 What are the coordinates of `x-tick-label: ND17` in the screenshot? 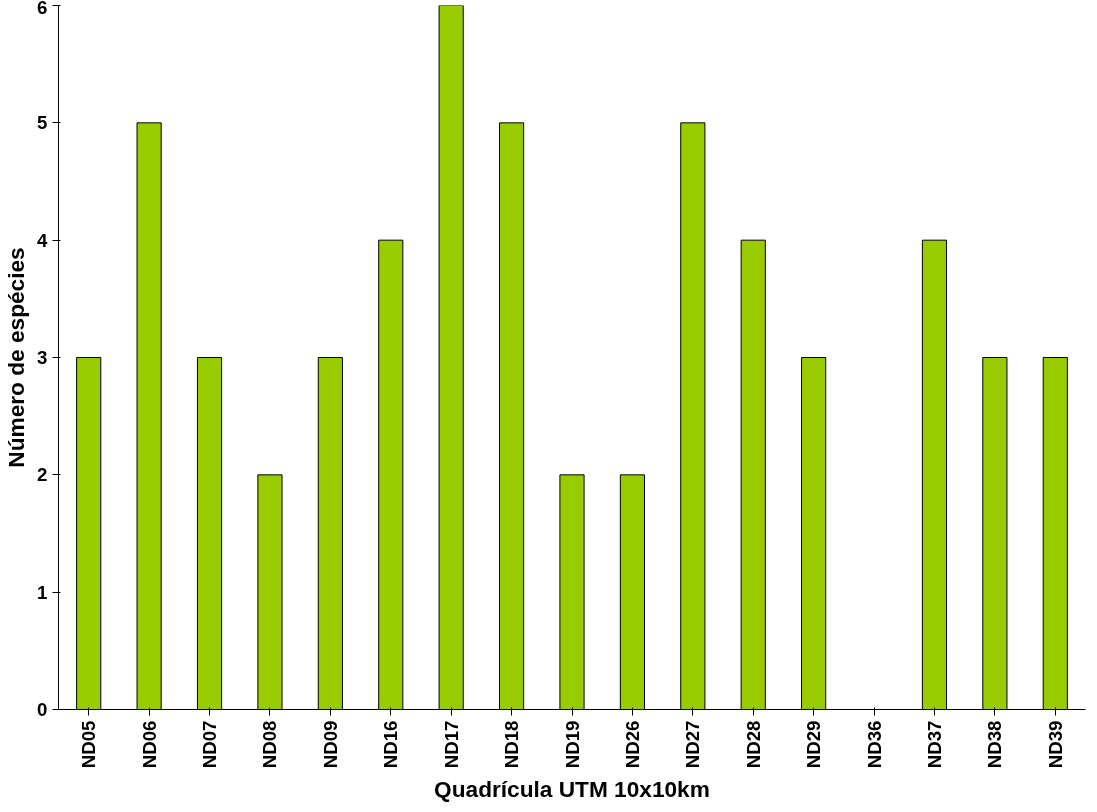 It's located at (451, 744).